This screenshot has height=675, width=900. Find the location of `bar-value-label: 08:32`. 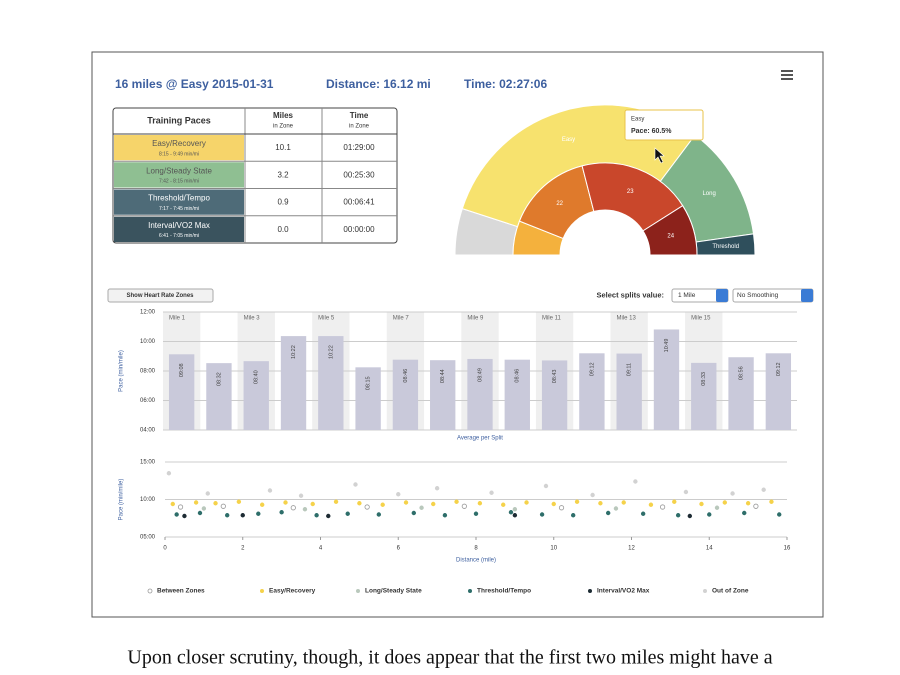

bar-value-label: 08:32 is located at coordinates (219, 379).